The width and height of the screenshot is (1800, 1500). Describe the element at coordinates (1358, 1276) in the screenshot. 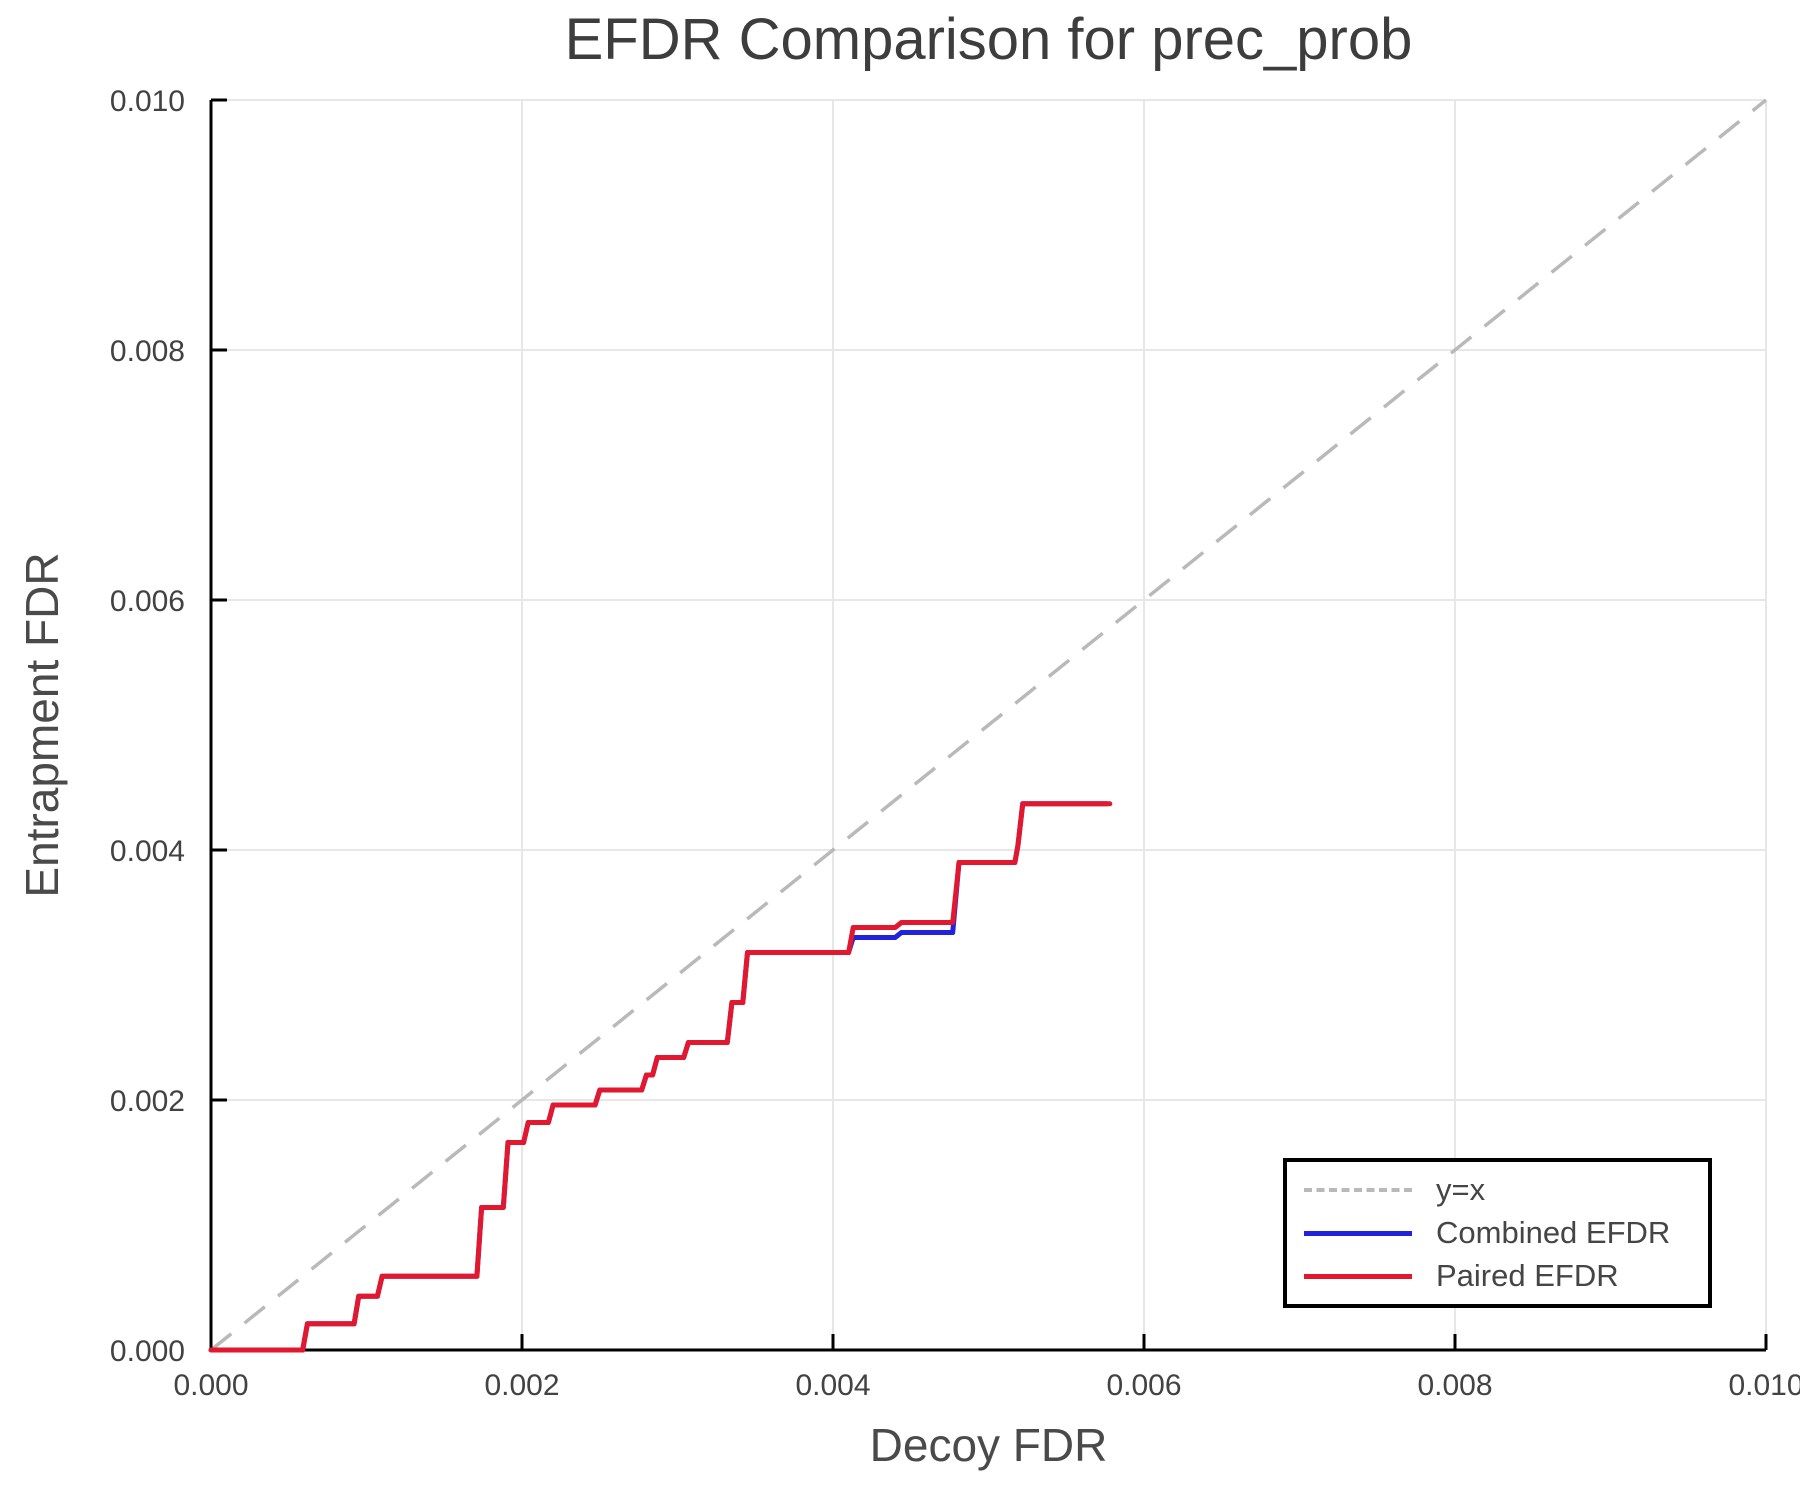

I see `paired-efdr-swatch` at that location.